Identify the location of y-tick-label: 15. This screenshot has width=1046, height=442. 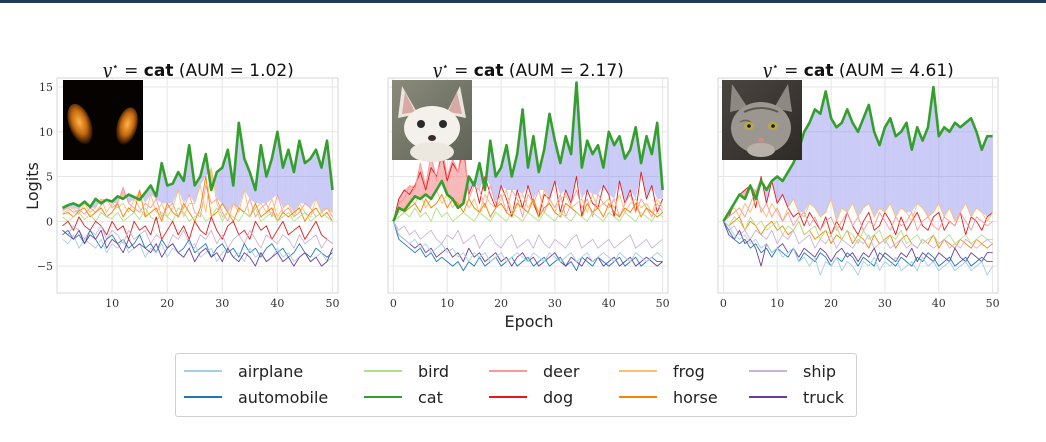
(46, 87).